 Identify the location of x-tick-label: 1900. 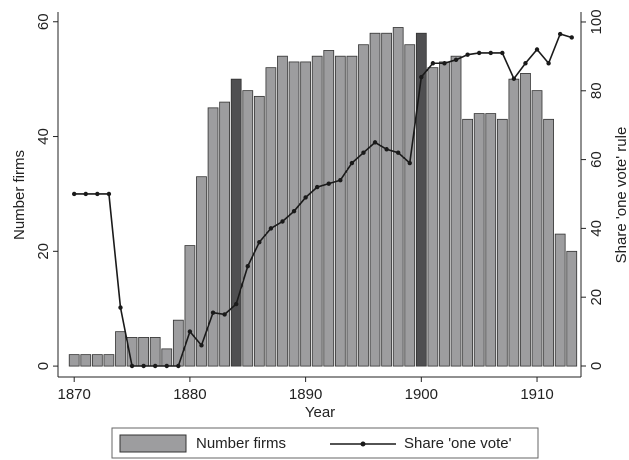
(421, 394).